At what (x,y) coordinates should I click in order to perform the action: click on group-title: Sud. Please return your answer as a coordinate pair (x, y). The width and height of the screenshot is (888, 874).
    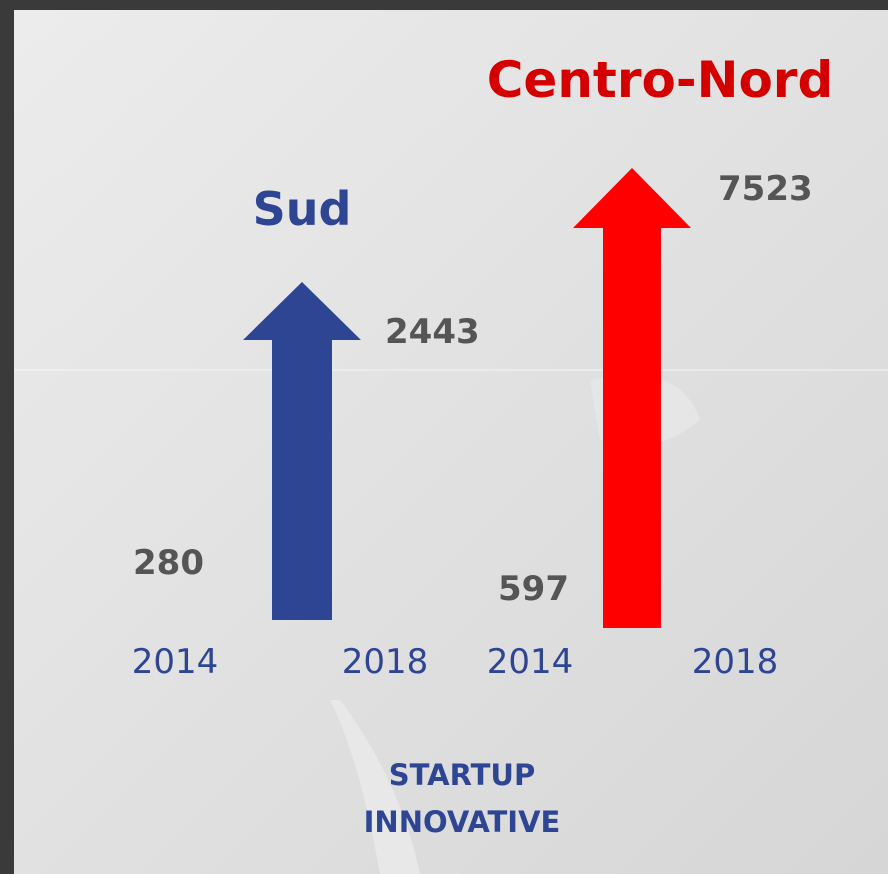
    Looking at the image, I should click on (302, 209).